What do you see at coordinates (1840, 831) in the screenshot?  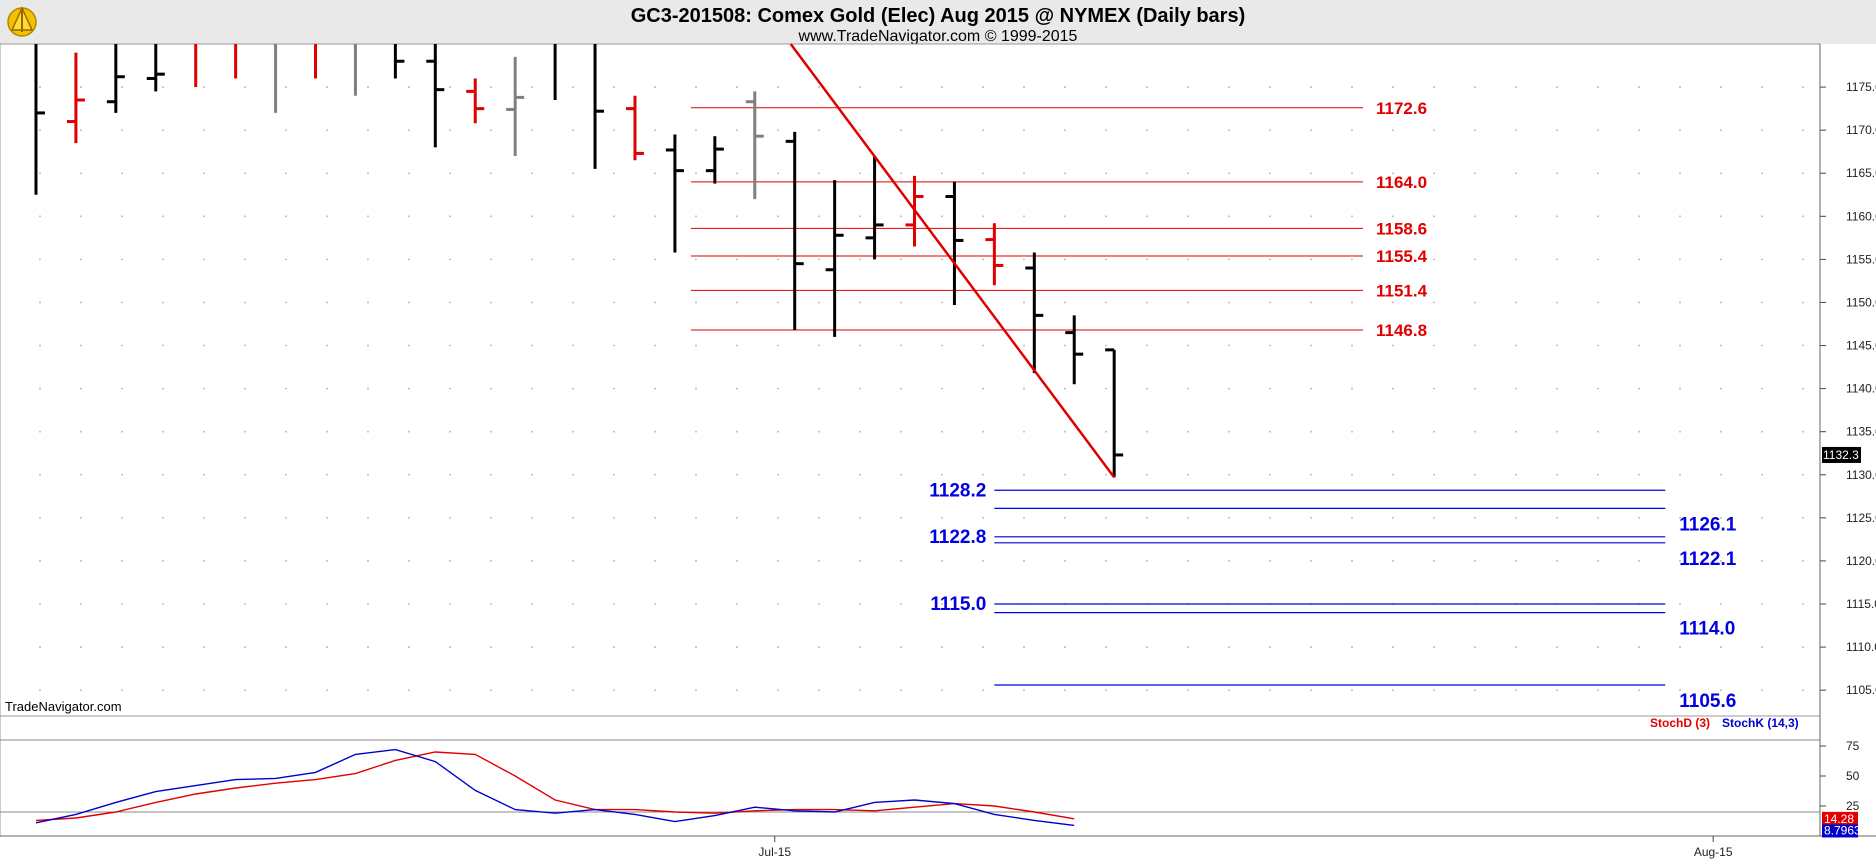 I see `stoch-k-last-box` at bounding box center [1840, 831].